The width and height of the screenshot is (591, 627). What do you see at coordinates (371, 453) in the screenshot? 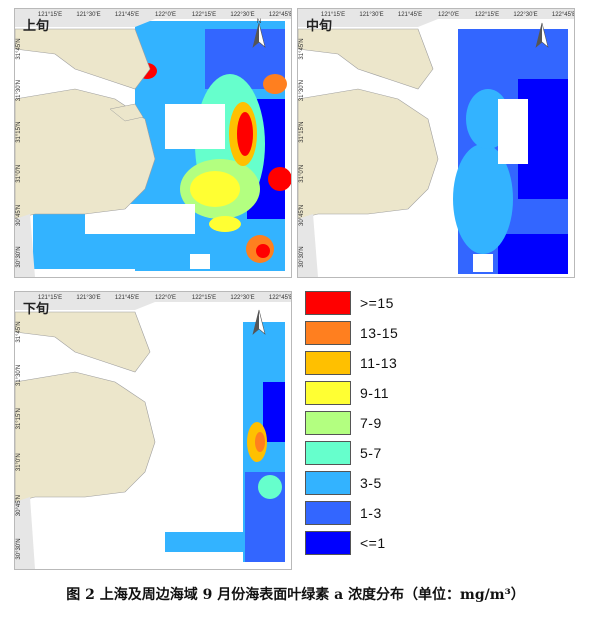
I see `legend-label: 5-7` at bounding box center [371, 453].